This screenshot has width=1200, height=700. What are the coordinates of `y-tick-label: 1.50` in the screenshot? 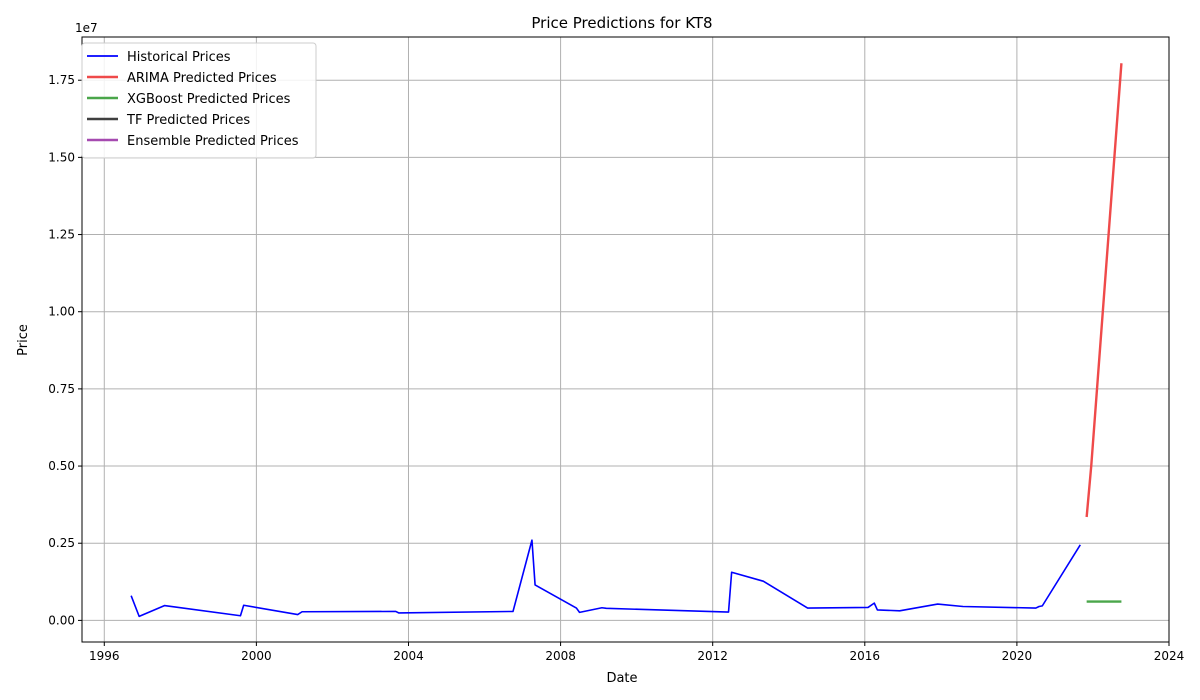 It's located at (61, 157).